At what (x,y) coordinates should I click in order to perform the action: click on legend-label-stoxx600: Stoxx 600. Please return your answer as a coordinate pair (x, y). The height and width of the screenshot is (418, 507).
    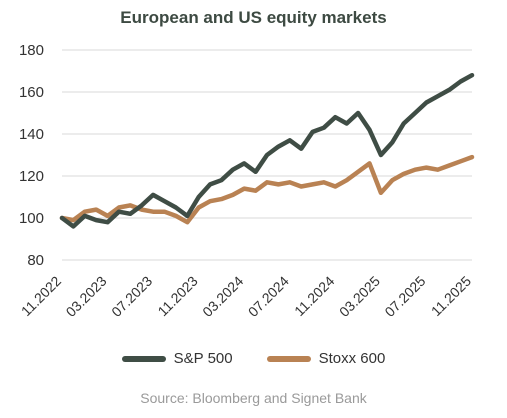
    Looking at the image, I should click on (352, 358).